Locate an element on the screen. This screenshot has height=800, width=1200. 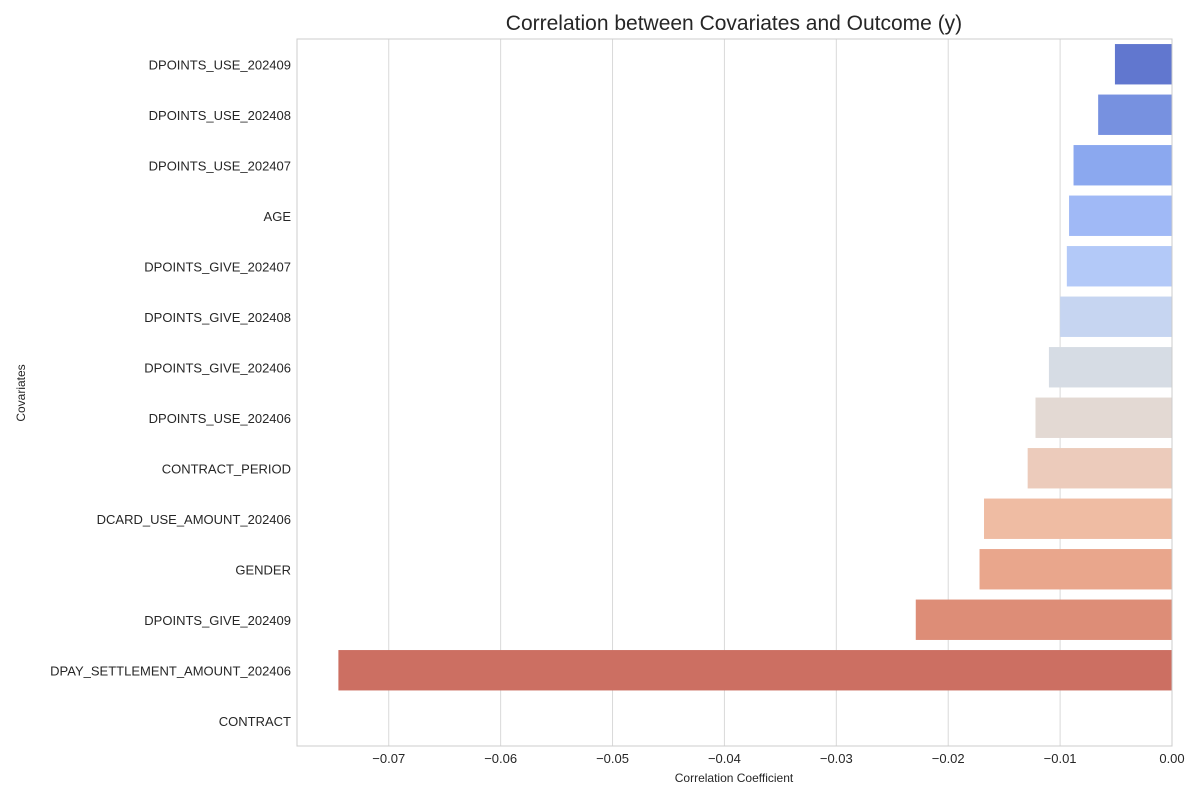
y-tick-label: DPAY_SETTLEMENT_AMOUNT_202406 is located at coordinates (170, 670).